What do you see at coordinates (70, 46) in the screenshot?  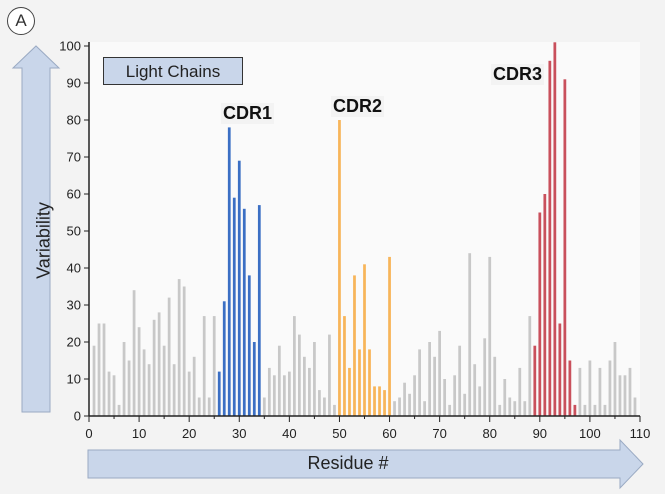 I see `y-tick-label: 100` at bounding box center [70, 46].